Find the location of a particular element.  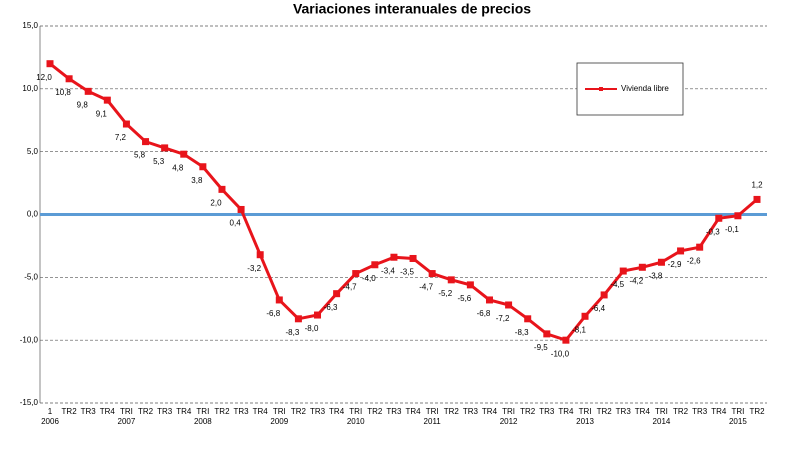

legend-box is located at coordinates (630, 89).